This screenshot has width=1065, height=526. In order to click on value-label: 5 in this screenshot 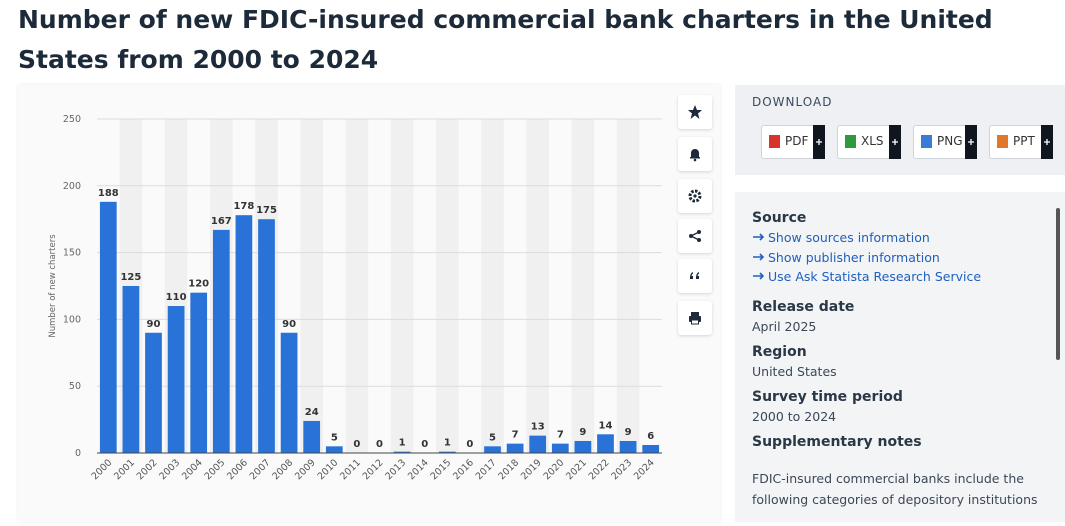, I will do `click(334, 437)`.